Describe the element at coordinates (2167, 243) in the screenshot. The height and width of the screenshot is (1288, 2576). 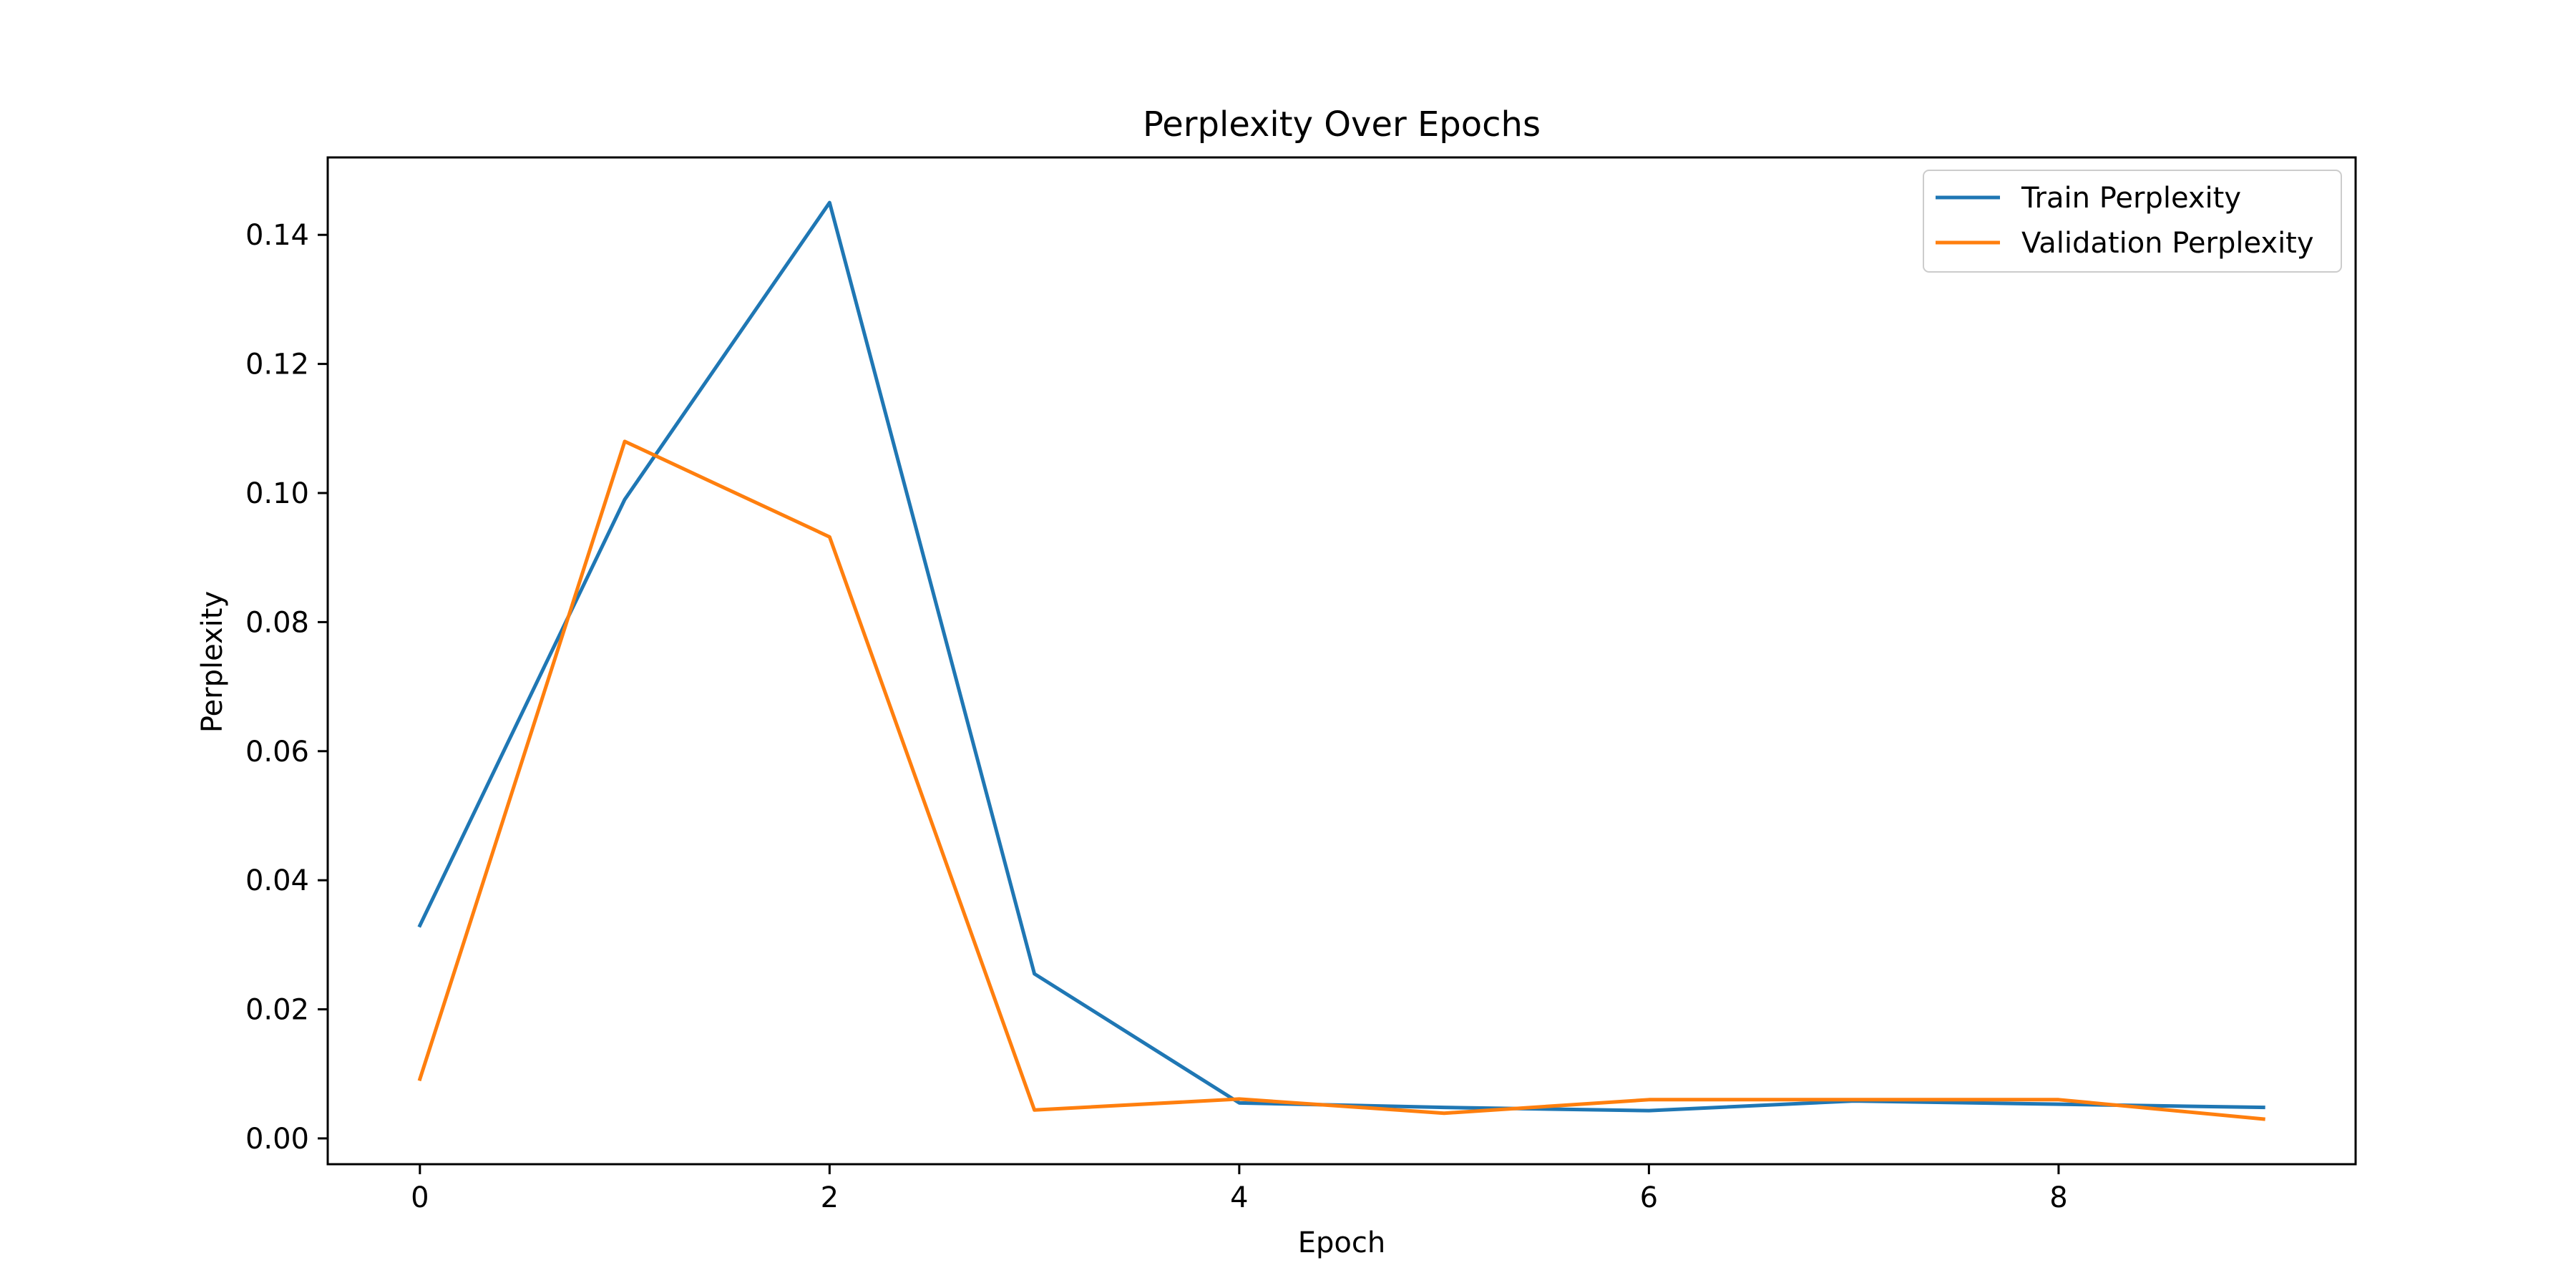
I see `legend-label-validation: Validation Perplexity` at that location.